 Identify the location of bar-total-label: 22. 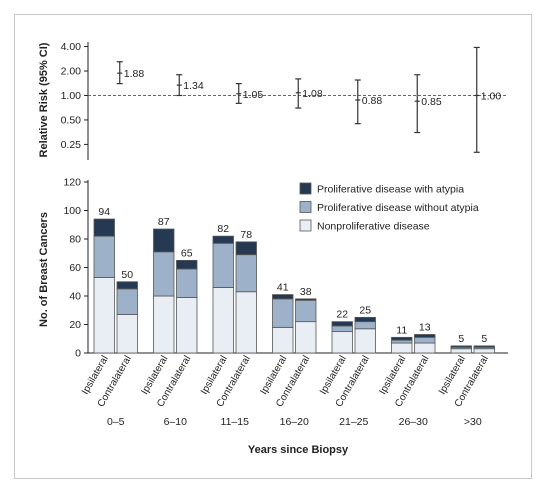
(342, 315).